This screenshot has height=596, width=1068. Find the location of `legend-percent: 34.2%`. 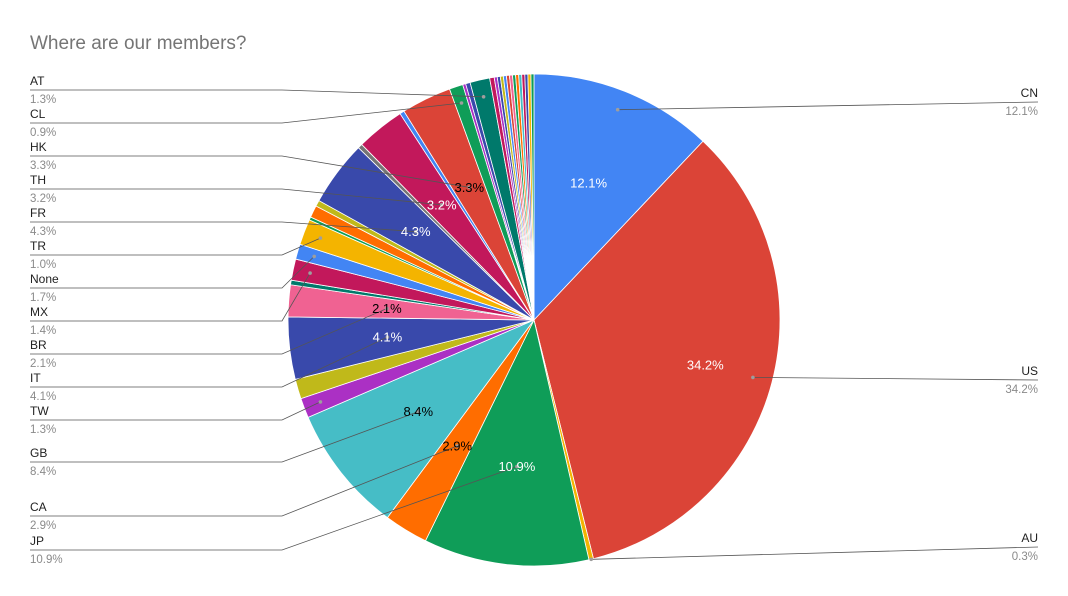

legend-percent: 34.2% is located at coordinates (1021, 390).